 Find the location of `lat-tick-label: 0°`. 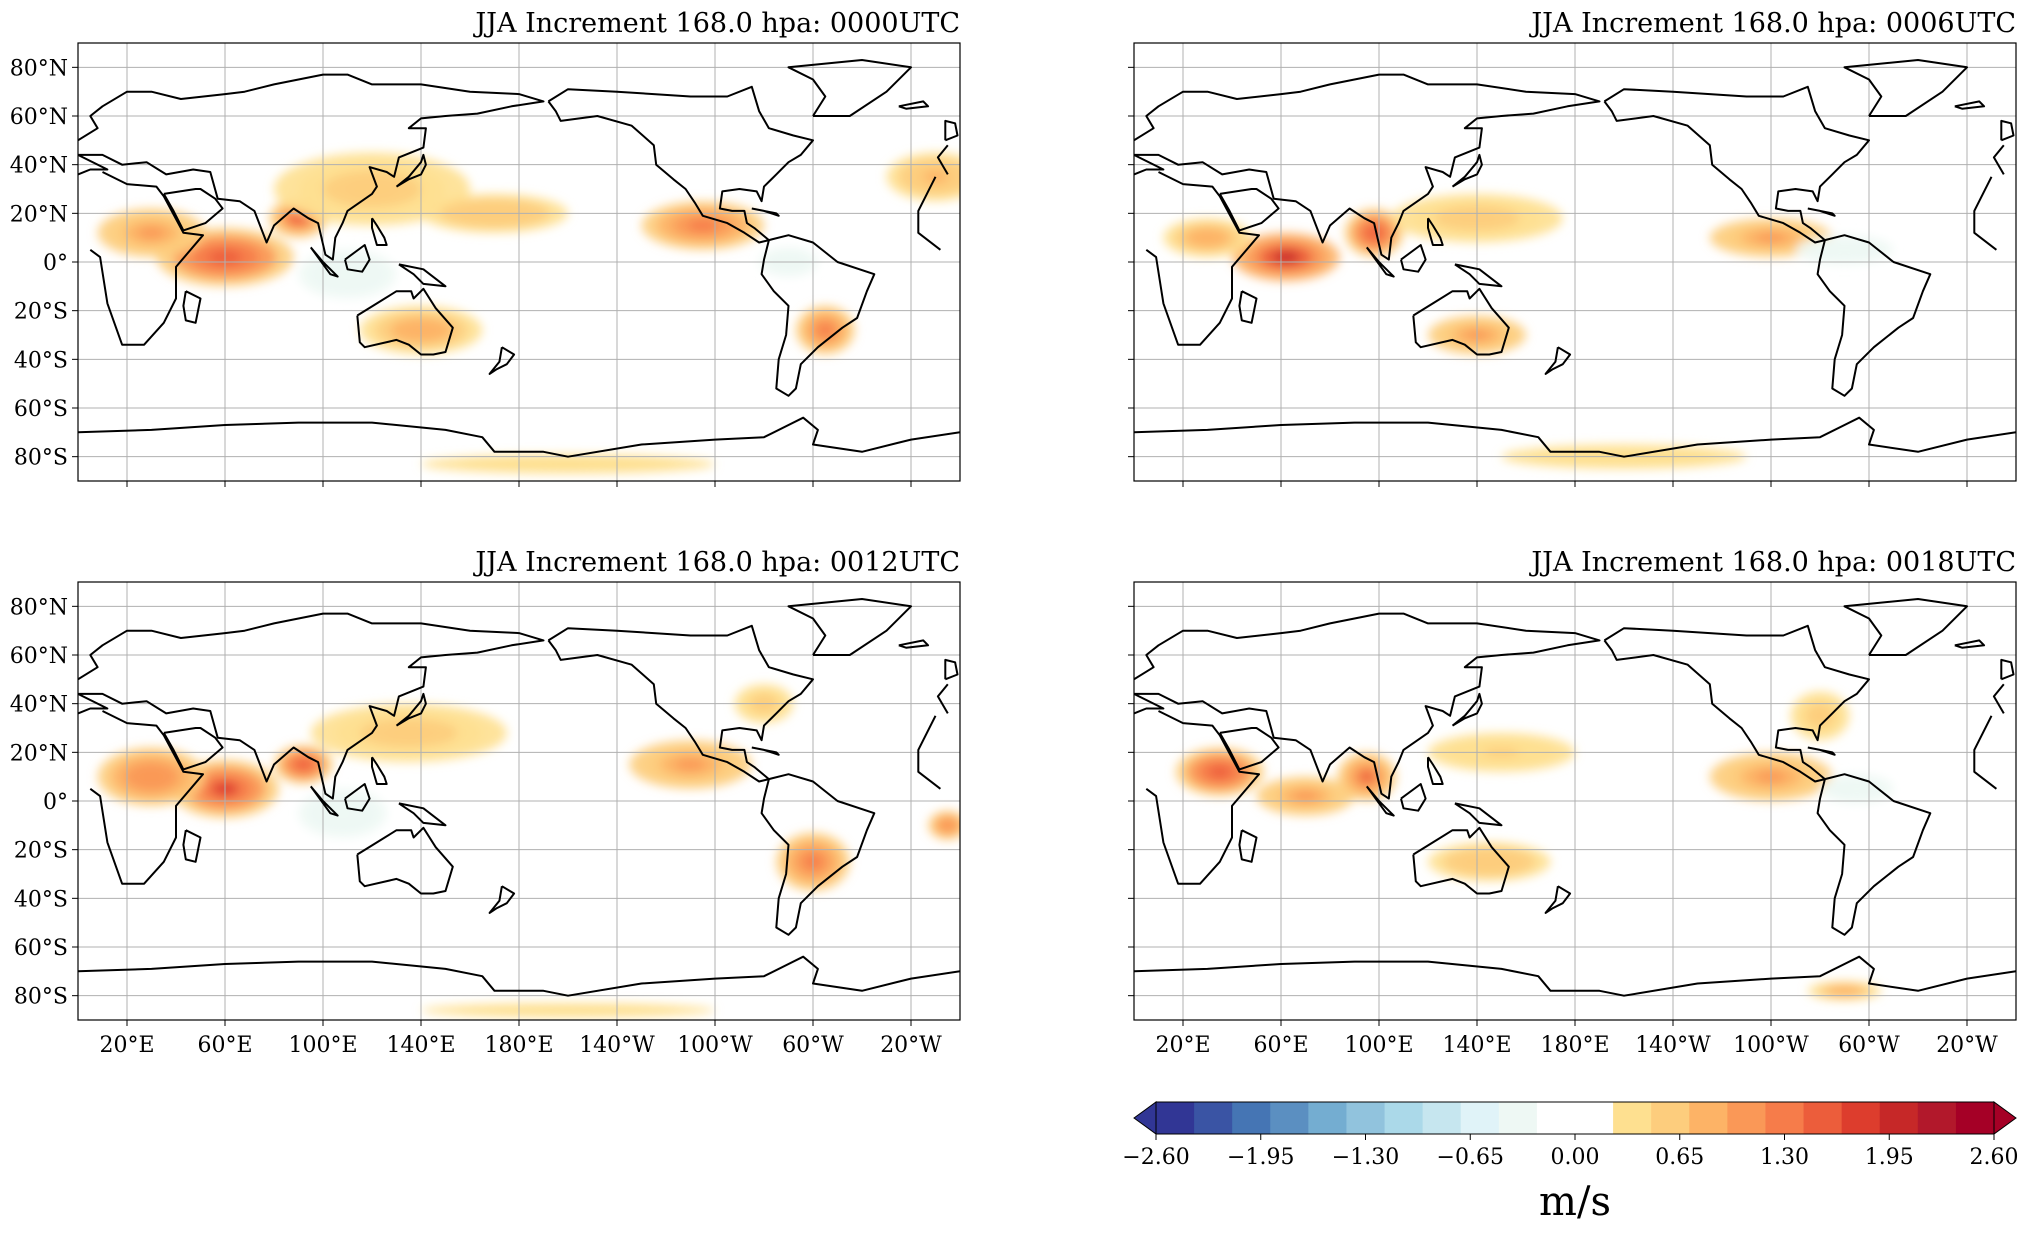

lat-tick-label: 0° is located at coordinates (55, 263).